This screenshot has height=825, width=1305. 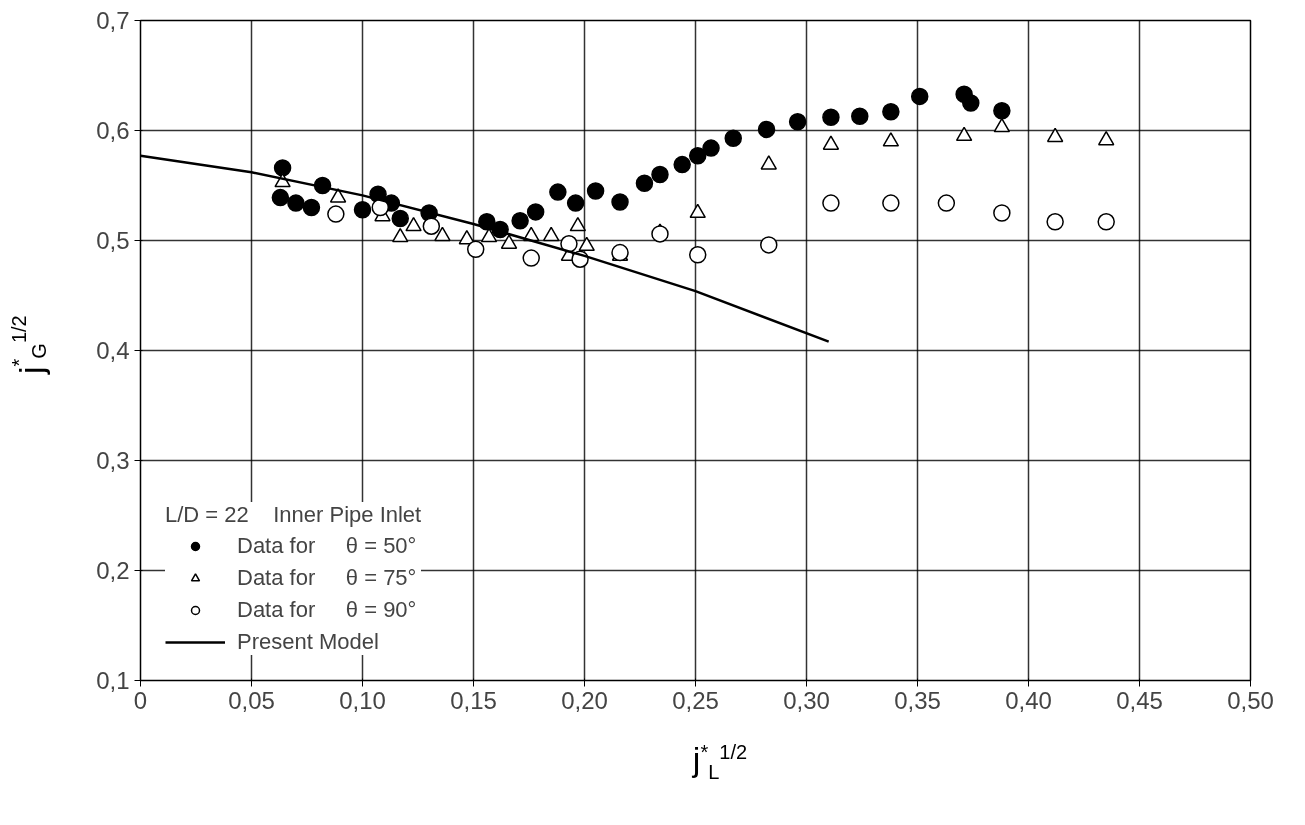 I want to click on legend-label: Present Model, so click(x=308, y=642).